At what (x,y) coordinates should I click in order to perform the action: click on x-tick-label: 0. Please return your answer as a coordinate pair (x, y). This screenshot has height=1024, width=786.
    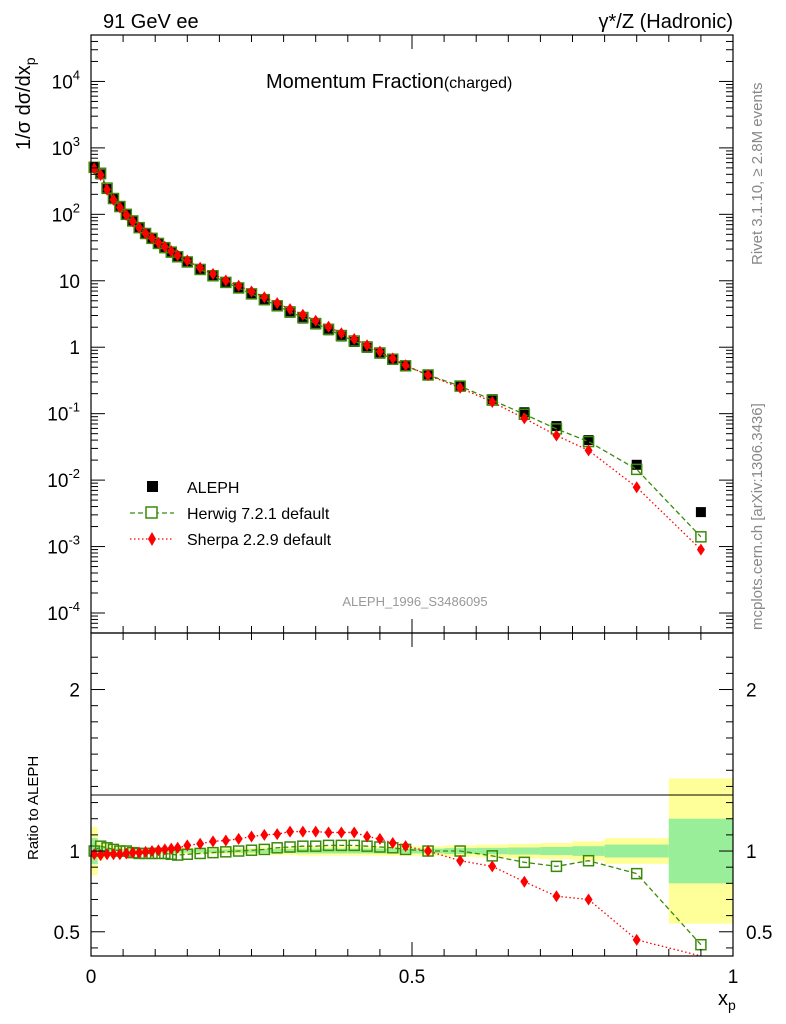
    Looking at the image, I should click on (91, 977).